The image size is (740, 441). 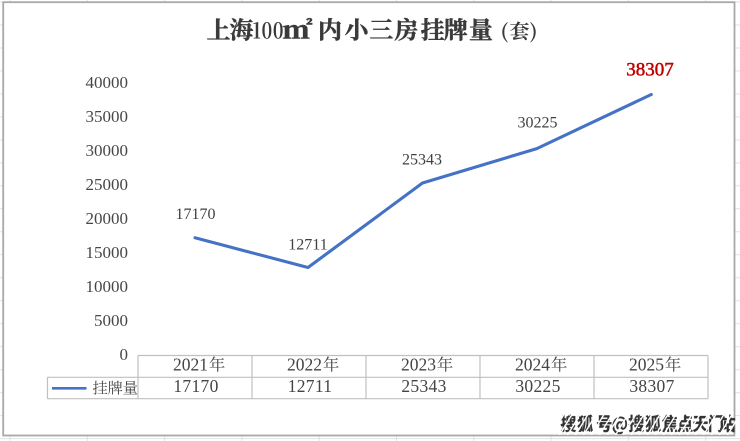 I want to click on svg-text: 2025, so click(x=646, y=365).